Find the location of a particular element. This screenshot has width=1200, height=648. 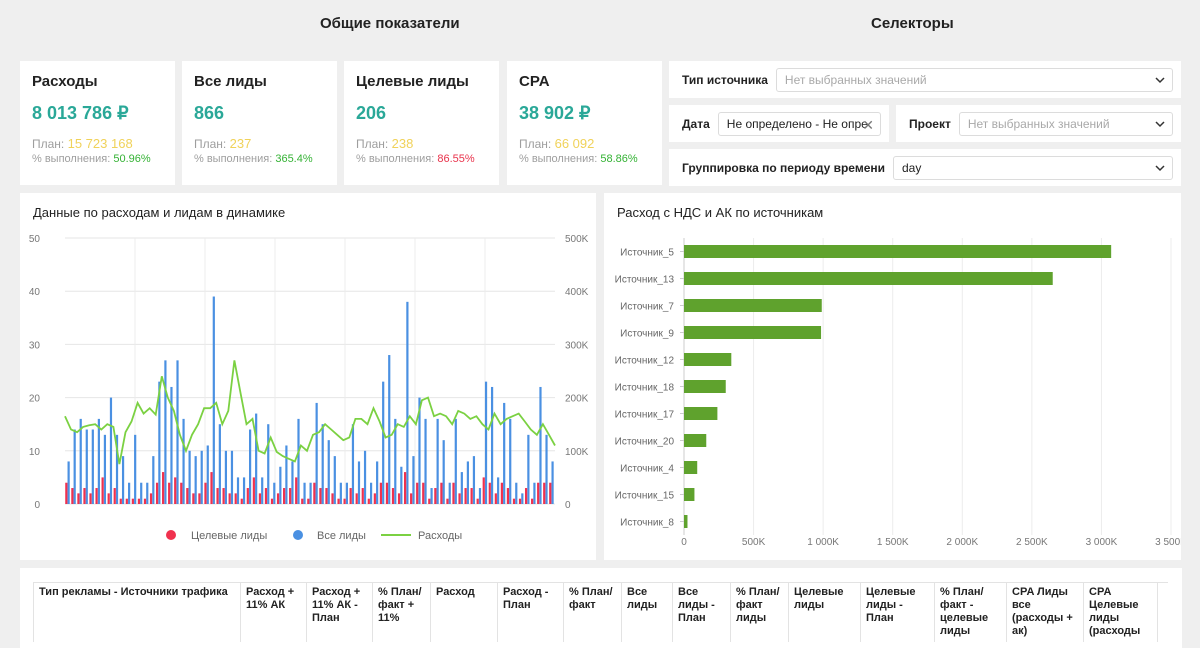

category-label: Источник_13 is located at coordinates (645, 280).